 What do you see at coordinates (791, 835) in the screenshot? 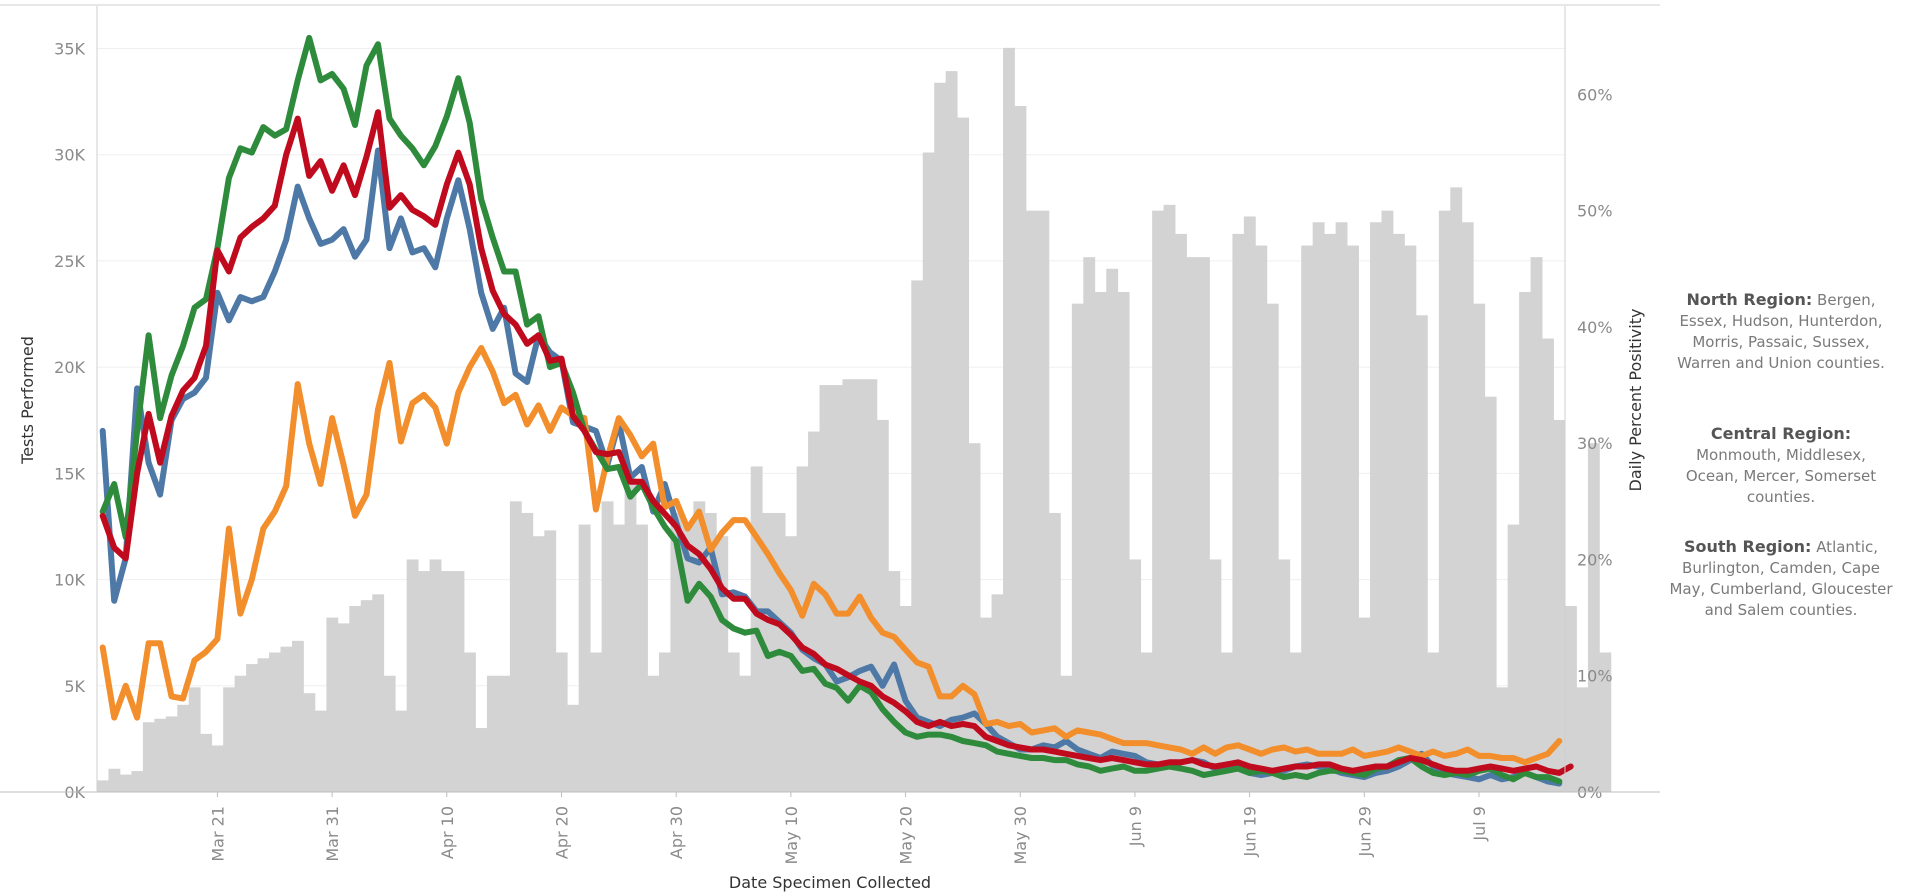
I see `x-tick-May-10: May 10` at bounding box center [791, 835].